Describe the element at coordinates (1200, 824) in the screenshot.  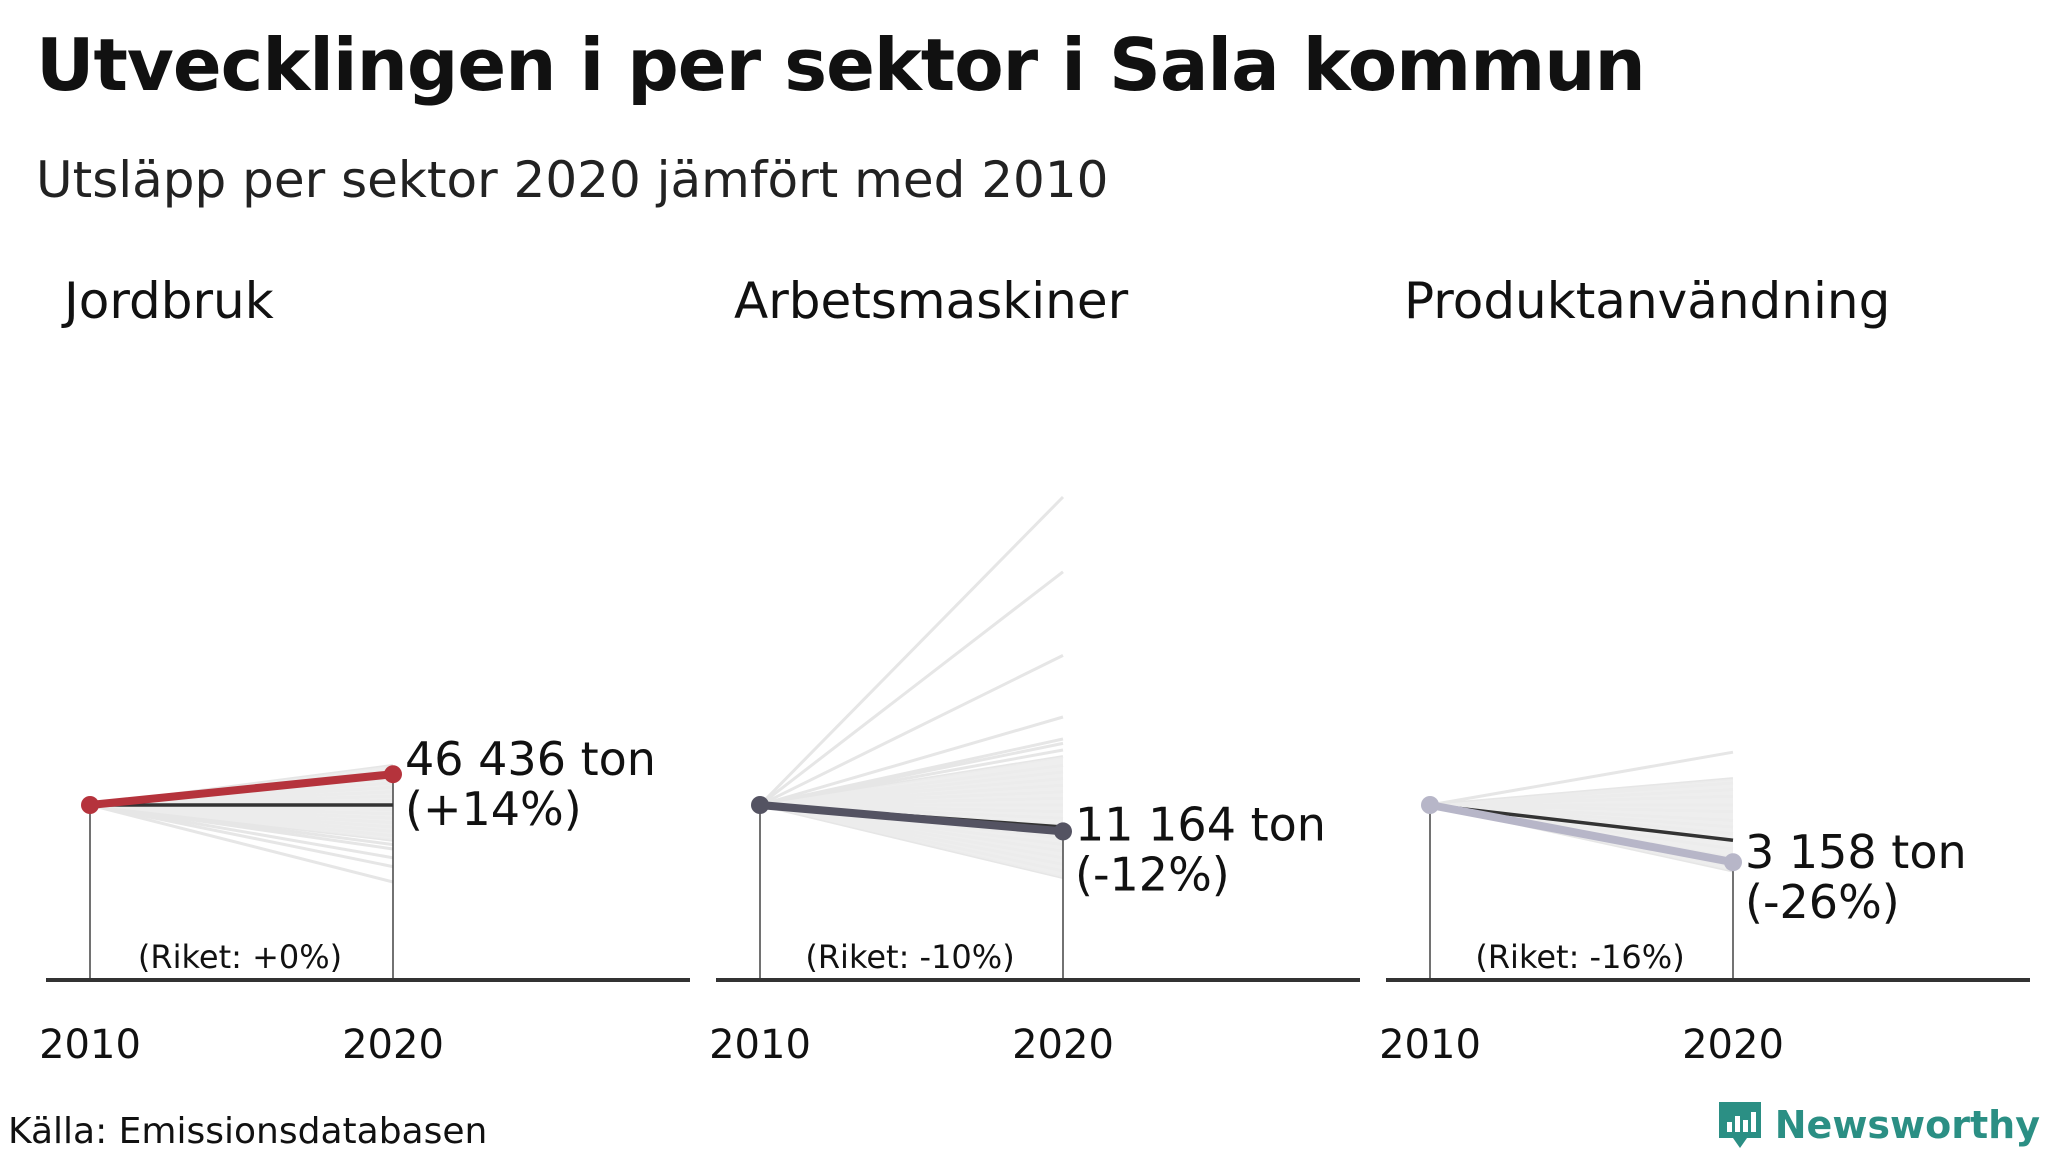
I see `value-label: 11 164 ton` at that location.